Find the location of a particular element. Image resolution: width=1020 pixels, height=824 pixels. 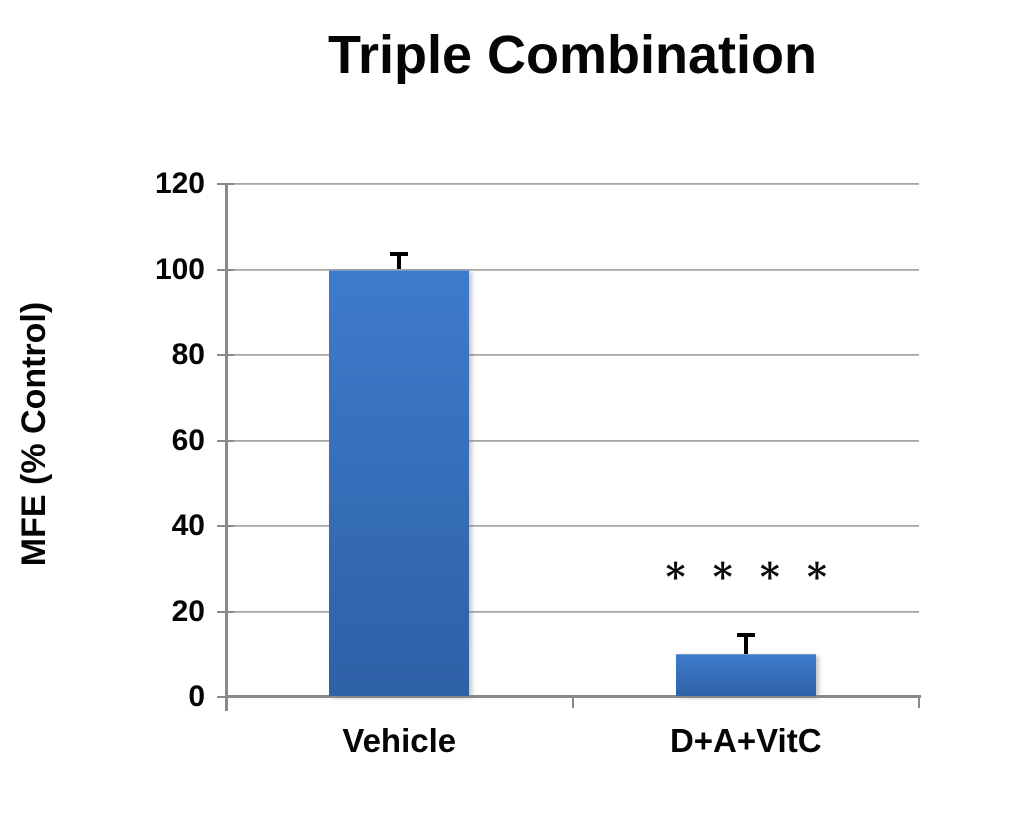

y-tick-label-80: 80 is located at coordinates (188, 354).